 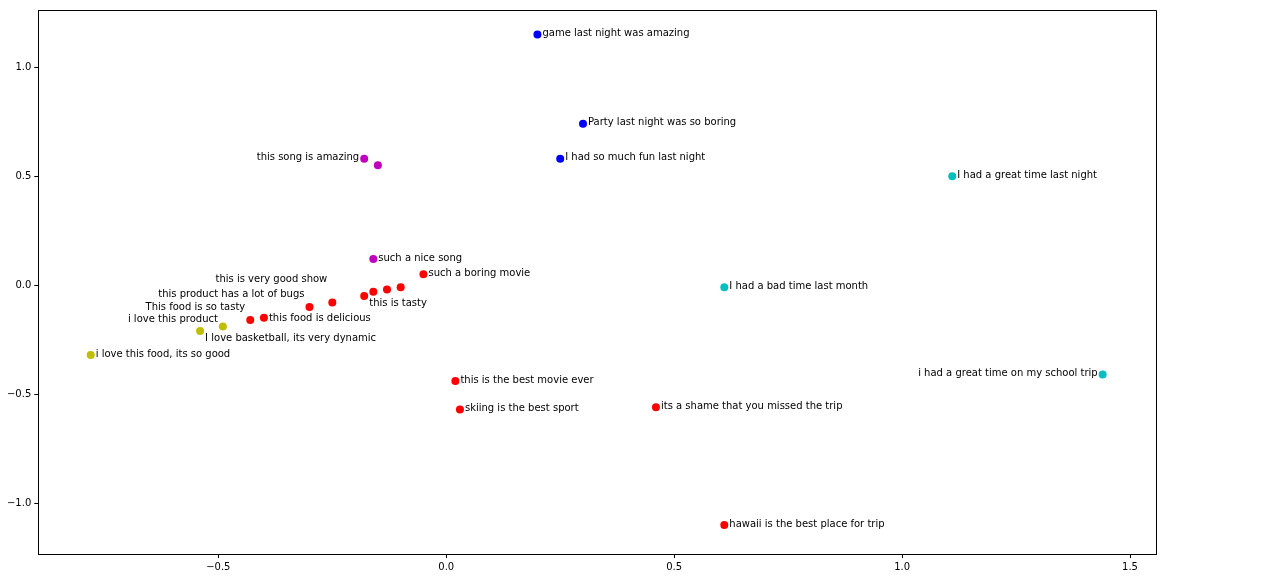 What do you see at coordinates (19, 393) in the screenshot?
I see `y-tick-label: −0.5` at bounding box center [19, 393].